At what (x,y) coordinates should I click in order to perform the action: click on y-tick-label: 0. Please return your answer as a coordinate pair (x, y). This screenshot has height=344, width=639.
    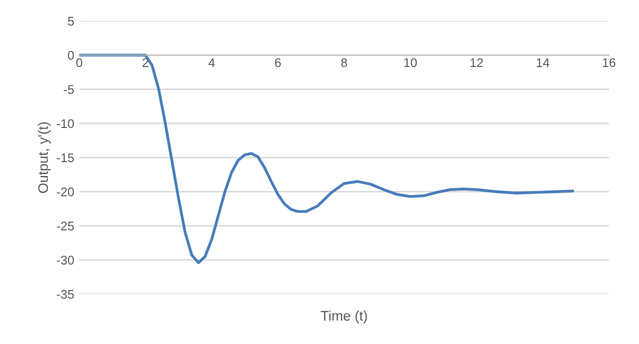
    Looking at the image, I should click on (71, 55).